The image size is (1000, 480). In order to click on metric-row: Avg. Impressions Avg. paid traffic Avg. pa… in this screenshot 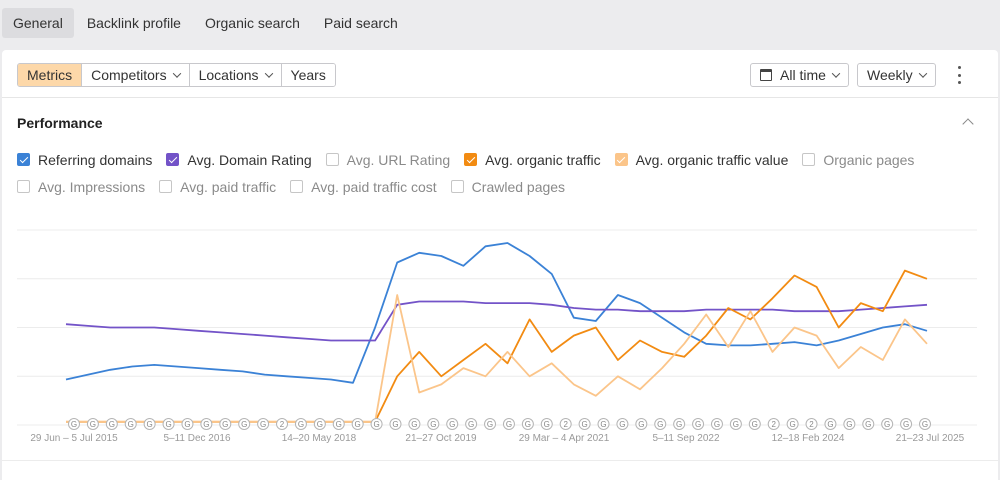, I will do `click(497, 186)`.